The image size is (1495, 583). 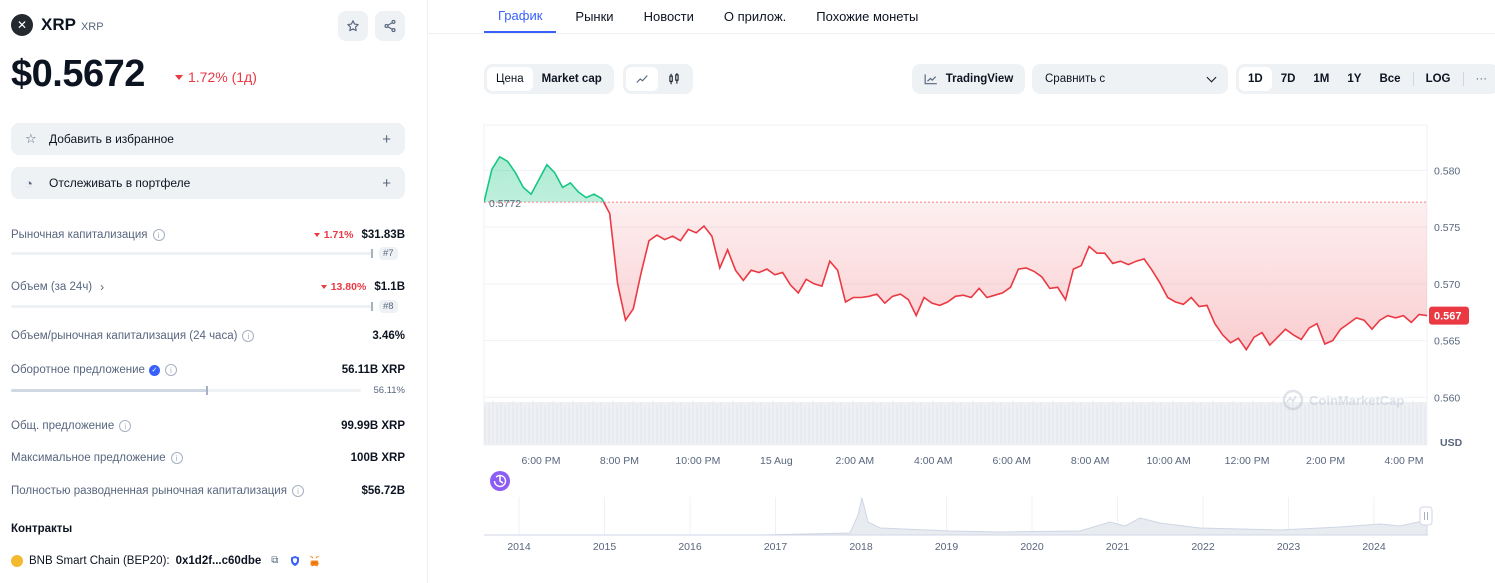 I want to click on stat-market-cap: Рыночная капитализация i 1.71% $31.83B #7, so click(x=208, y=244).